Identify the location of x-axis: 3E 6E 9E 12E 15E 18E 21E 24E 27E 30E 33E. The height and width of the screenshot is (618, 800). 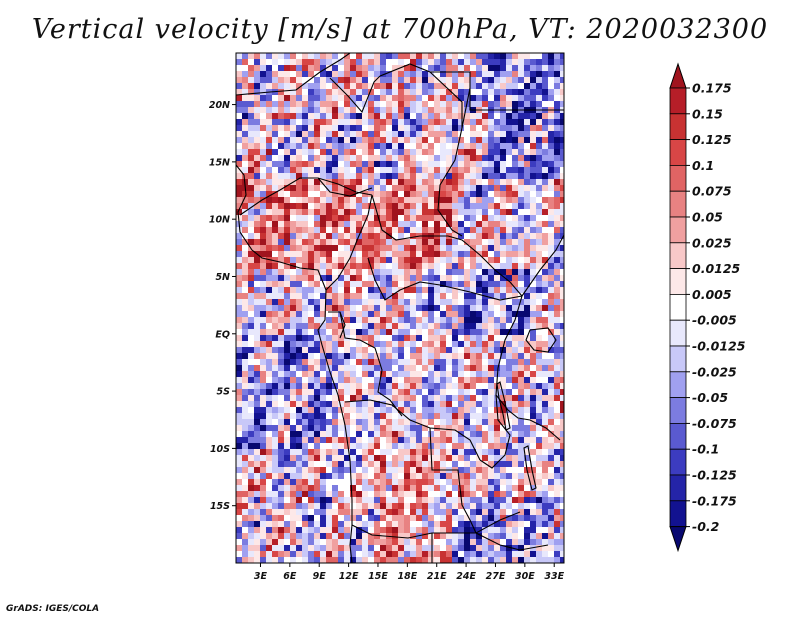
(409, 572).